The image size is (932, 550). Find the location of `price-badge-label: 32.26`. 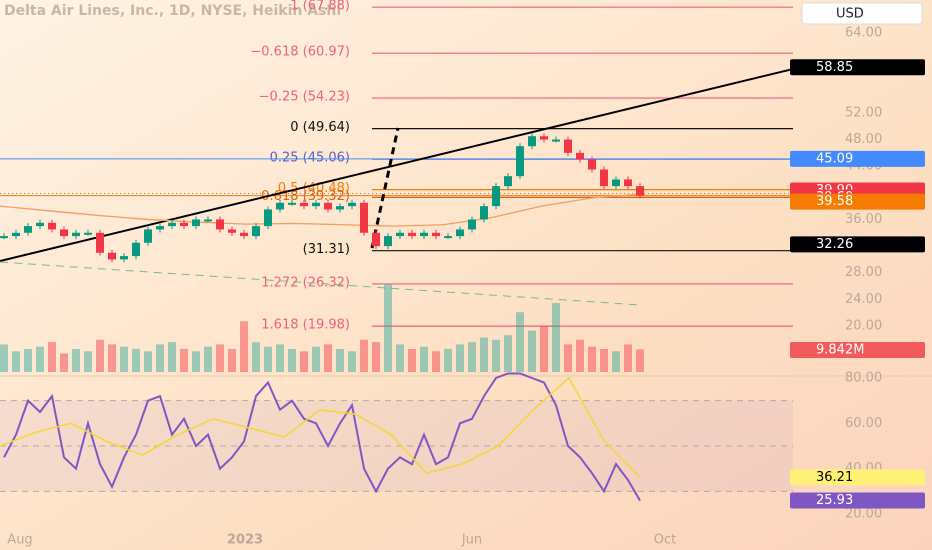

price-badge-label: 32.26 is located at coordinates (834, 244).